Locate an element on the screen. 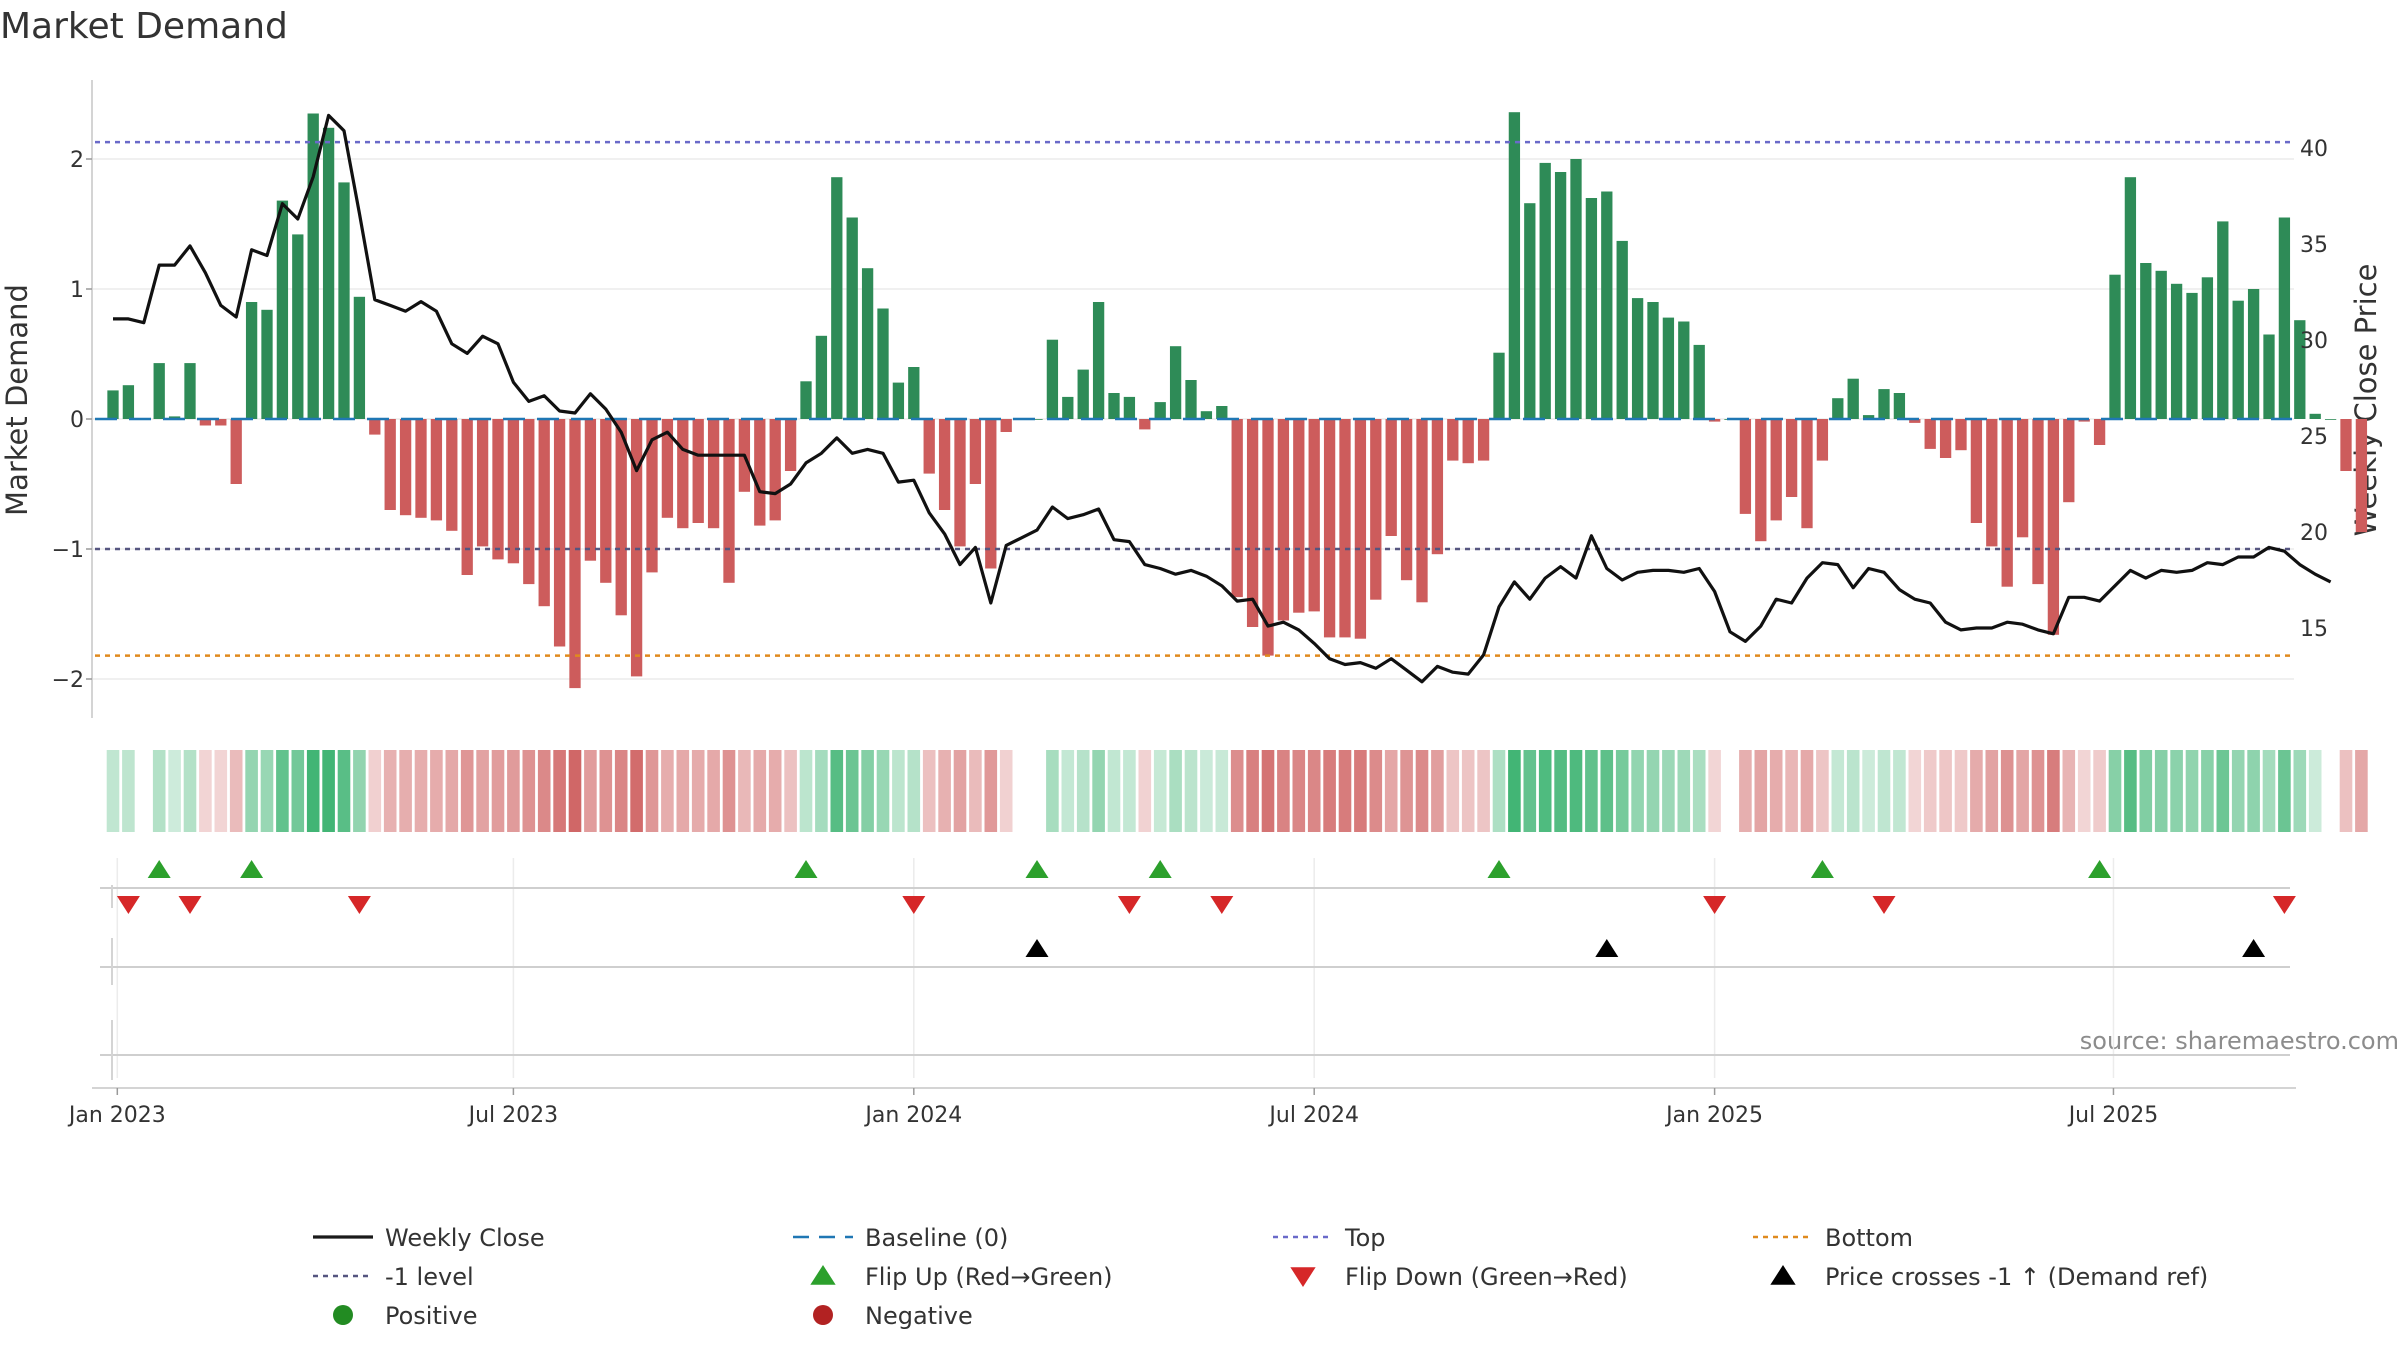 The width and height of the screenshot is (2400, 1354). legend-item: -1 level is located at coordinates (393, 1277).